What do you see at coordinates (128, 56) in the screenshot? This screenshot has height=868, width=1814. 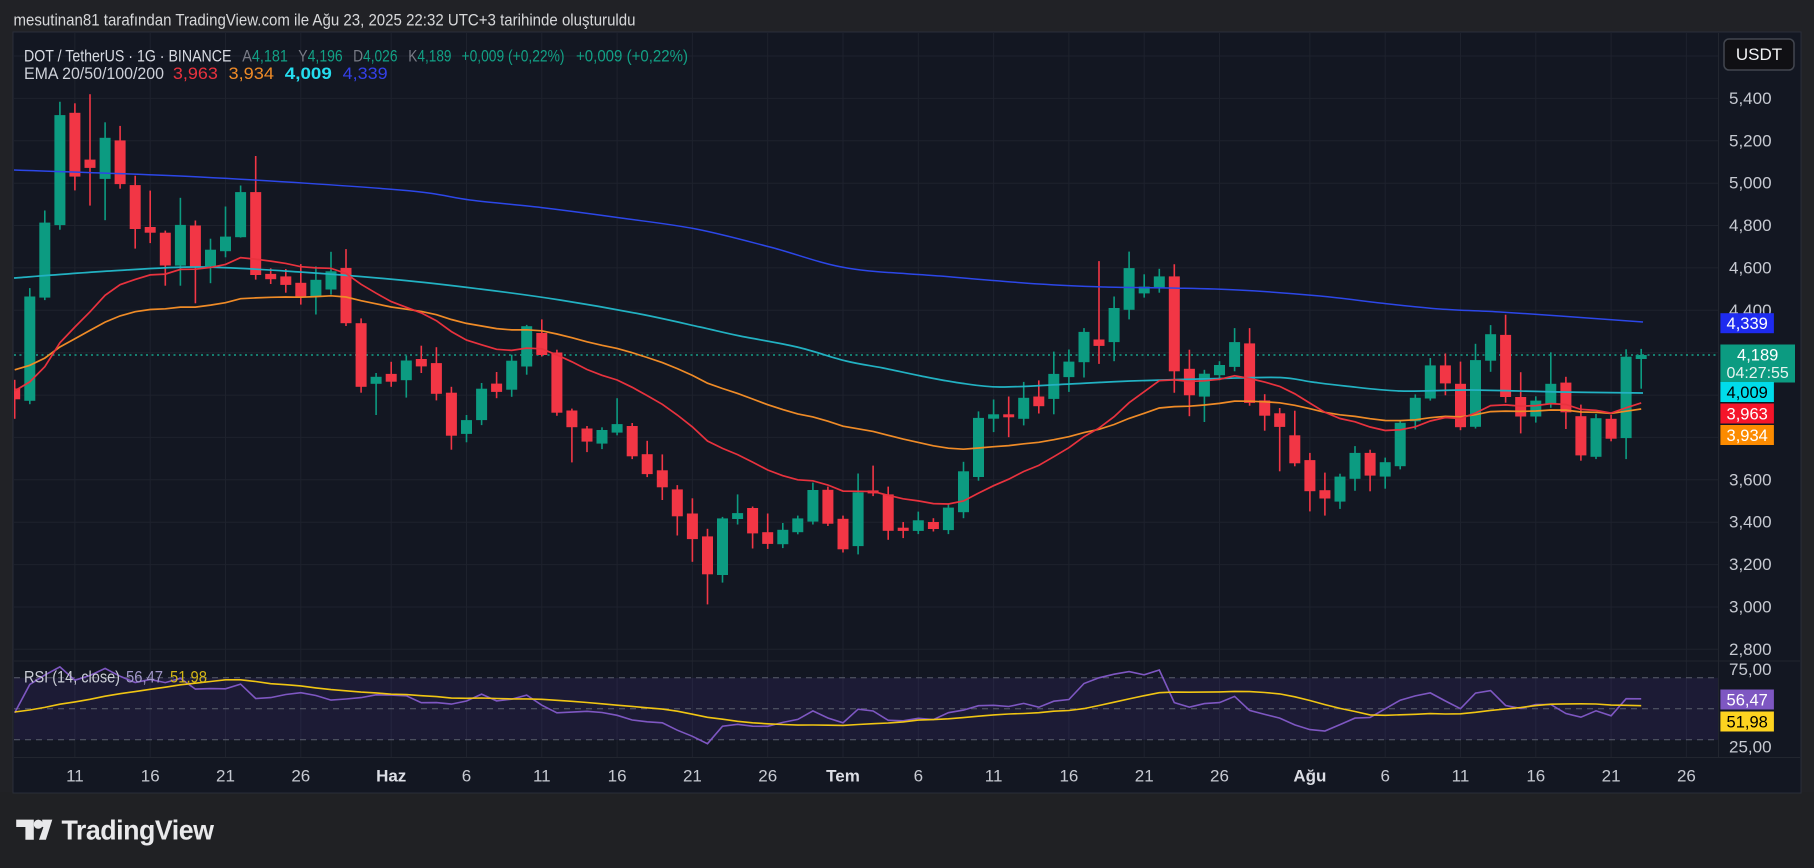 I see `svg-text: DOT / TetherUS · 1G · BINANCE` at bounding box center [128, 56].